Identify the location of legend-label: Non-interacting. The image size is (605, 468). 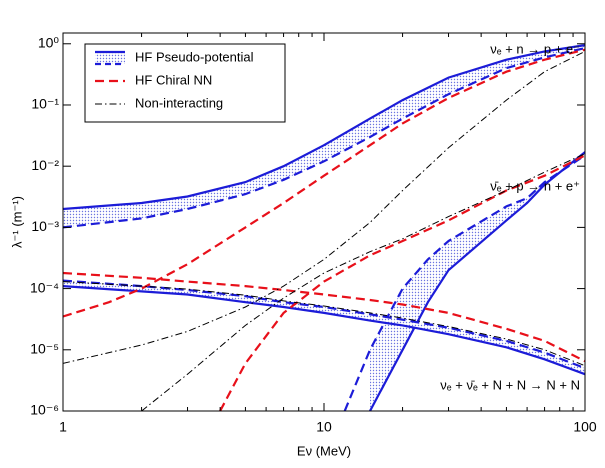
(179, 102).